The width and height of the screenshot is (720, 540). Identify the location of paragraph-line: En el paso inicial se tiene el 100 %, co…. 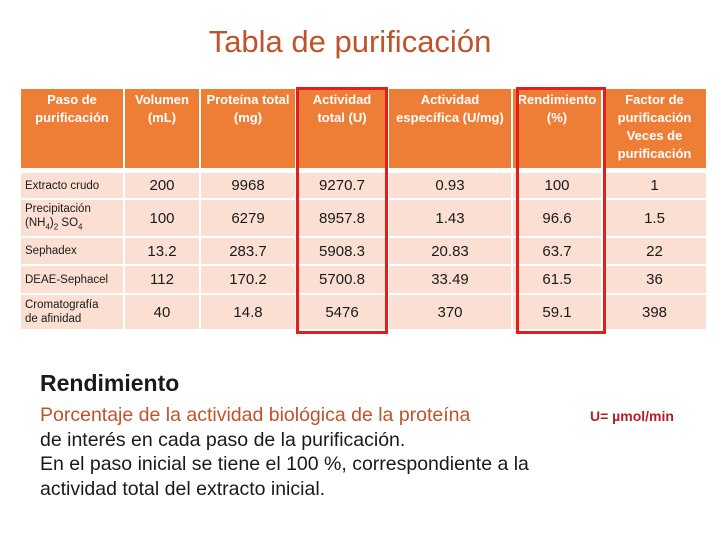
(284, 464).